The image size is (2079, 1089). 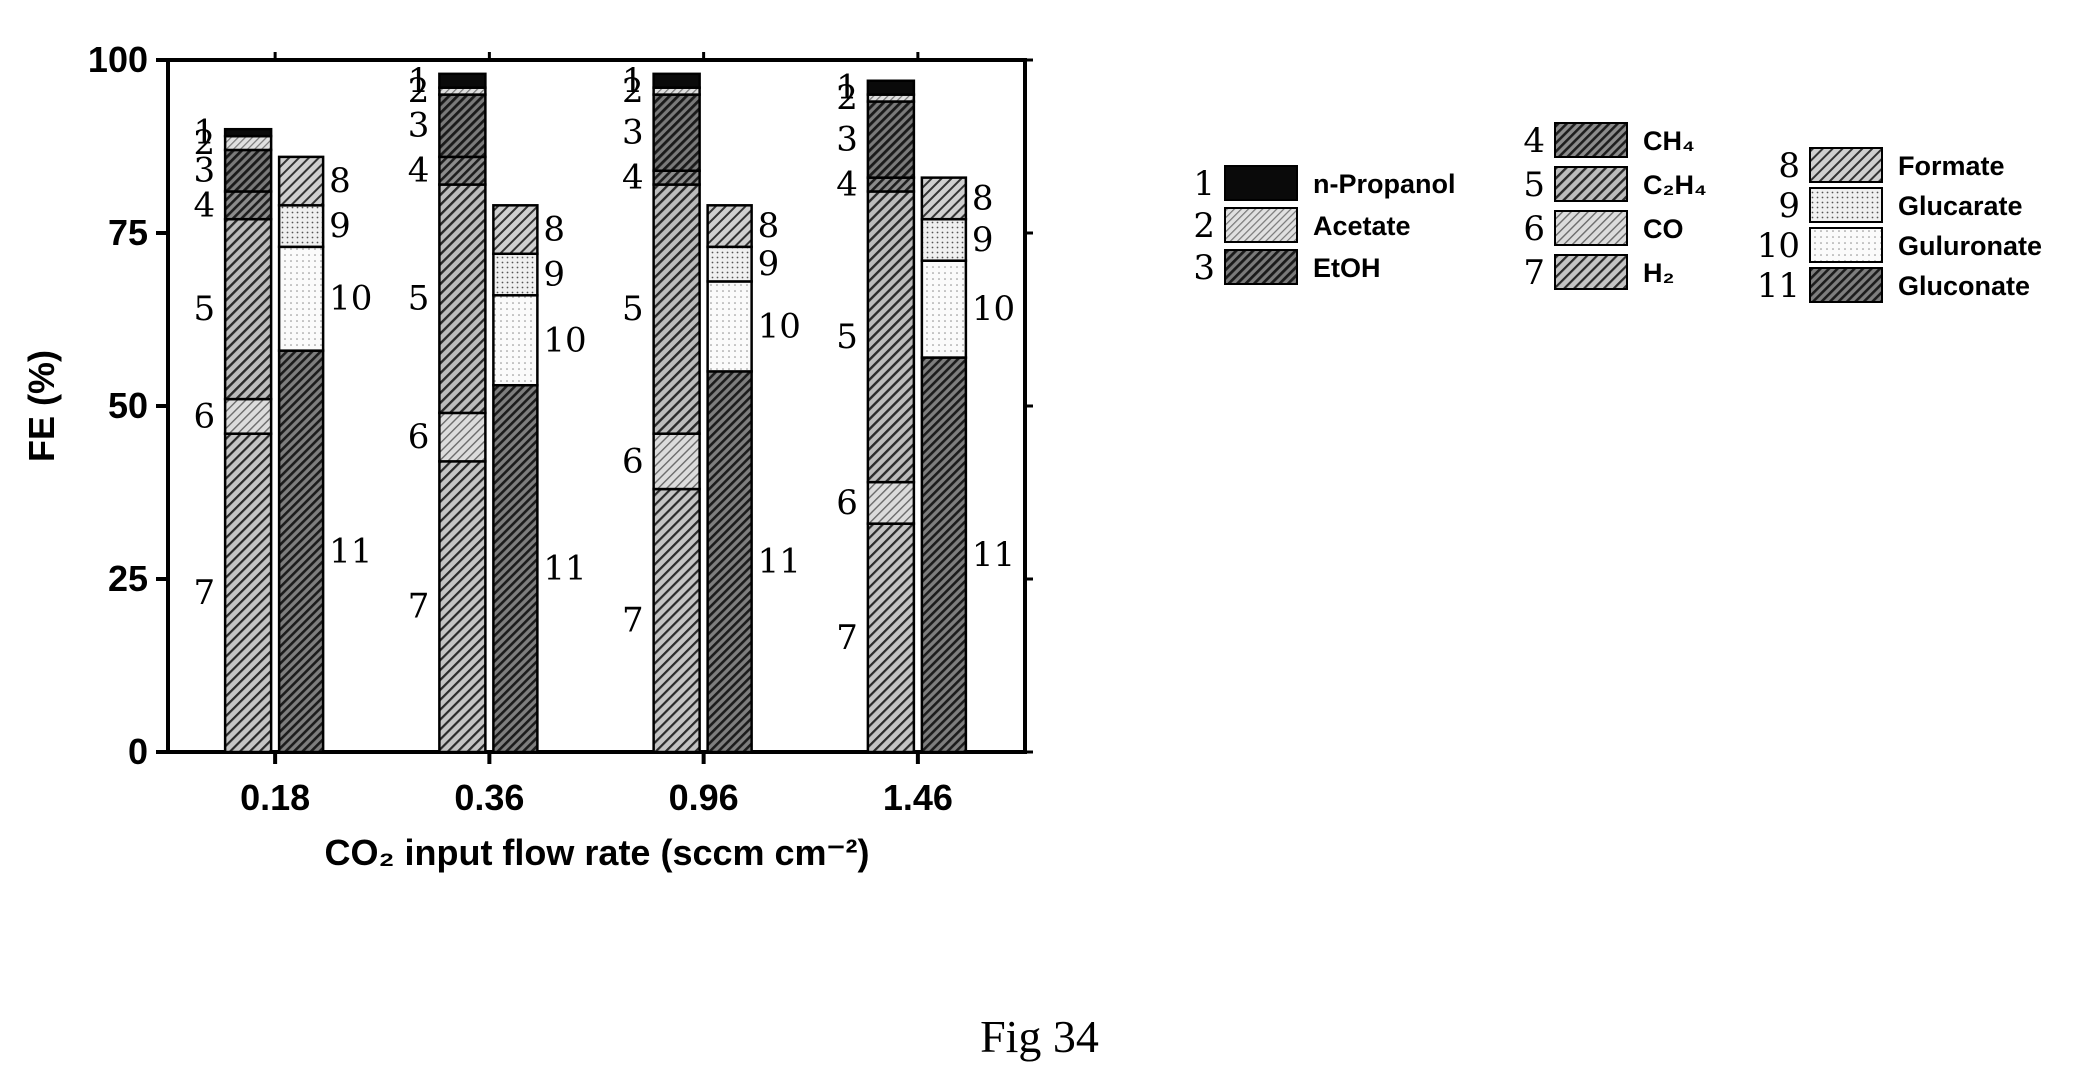 What do you see at coordinates (1204, 268) in the screenshot?
I see `legend-number: 3` at bounding box center [1204, 268].